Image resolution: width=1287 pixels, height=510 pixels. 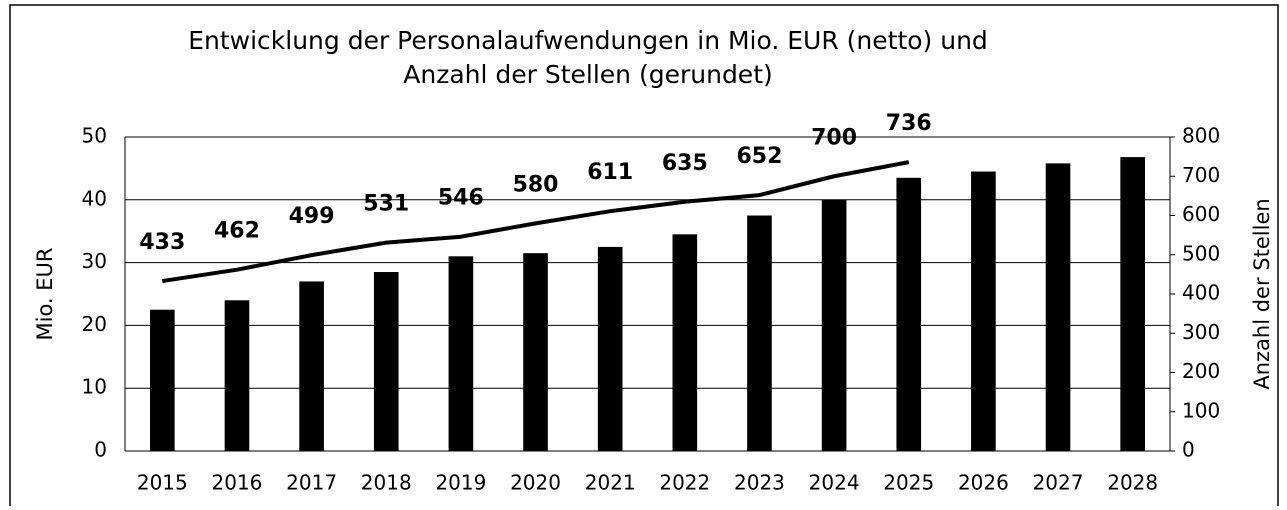 I want to click on chart-title: Anzahl der Stellen (gerundet), so click(x=588, y=74).